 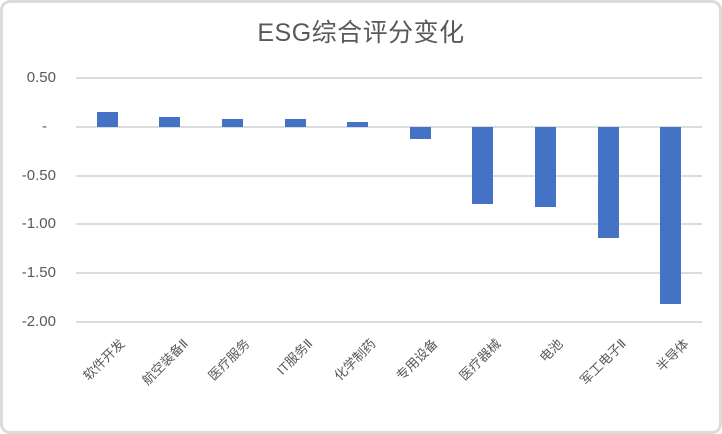 I want to click on x-axis-category-label: 医疗服务, so click(x=229, y=360).